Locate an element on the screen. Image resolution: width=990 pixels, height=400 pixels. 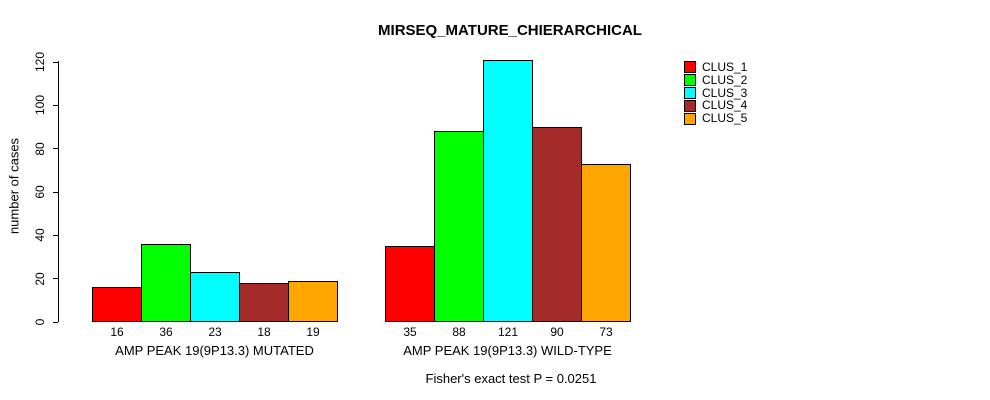
y-tick-label: 0 is located at coordinates (40, 322).